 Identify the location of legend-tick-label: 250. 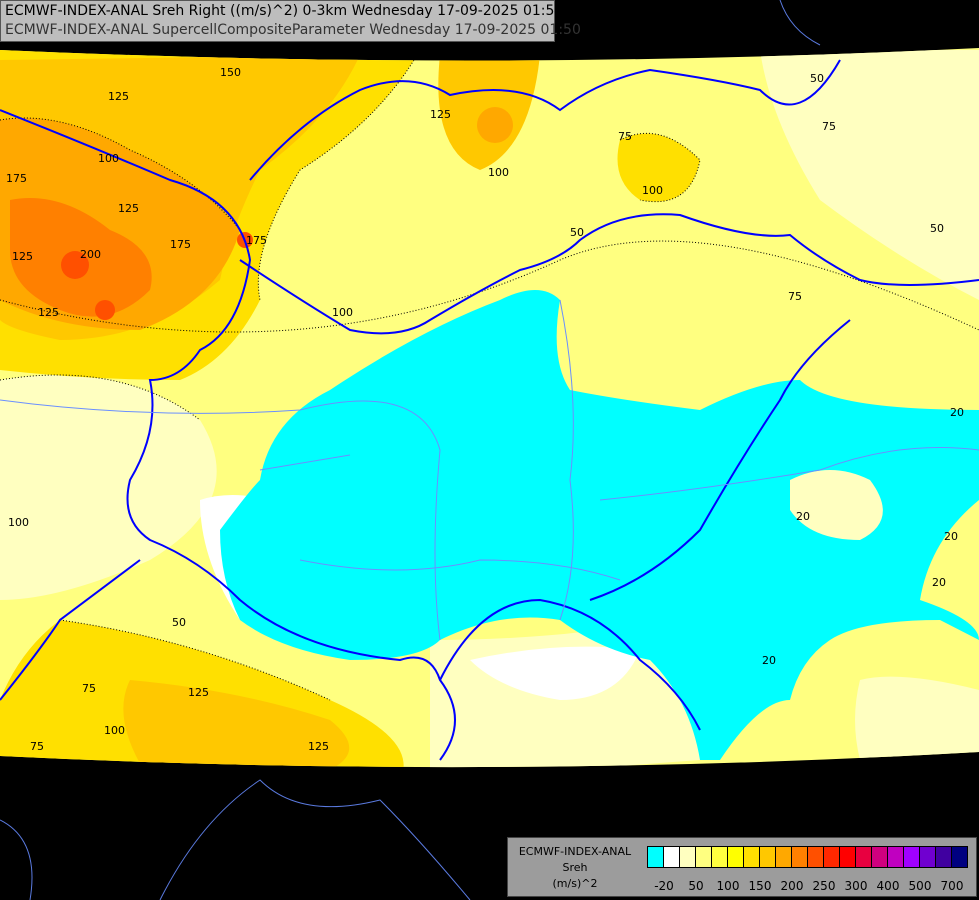
(824, 886).